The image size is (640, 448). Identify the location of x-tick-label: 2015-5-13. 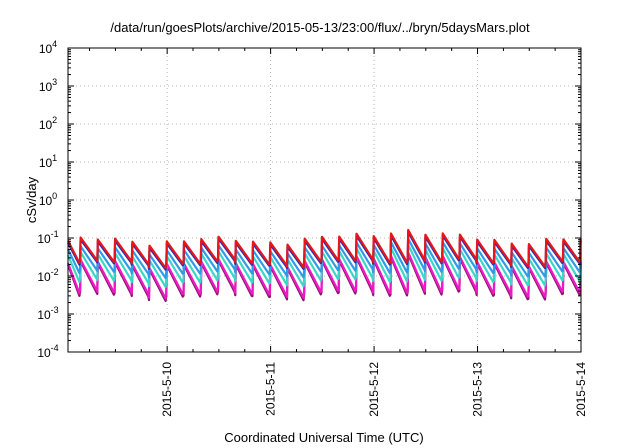
(478, 389).